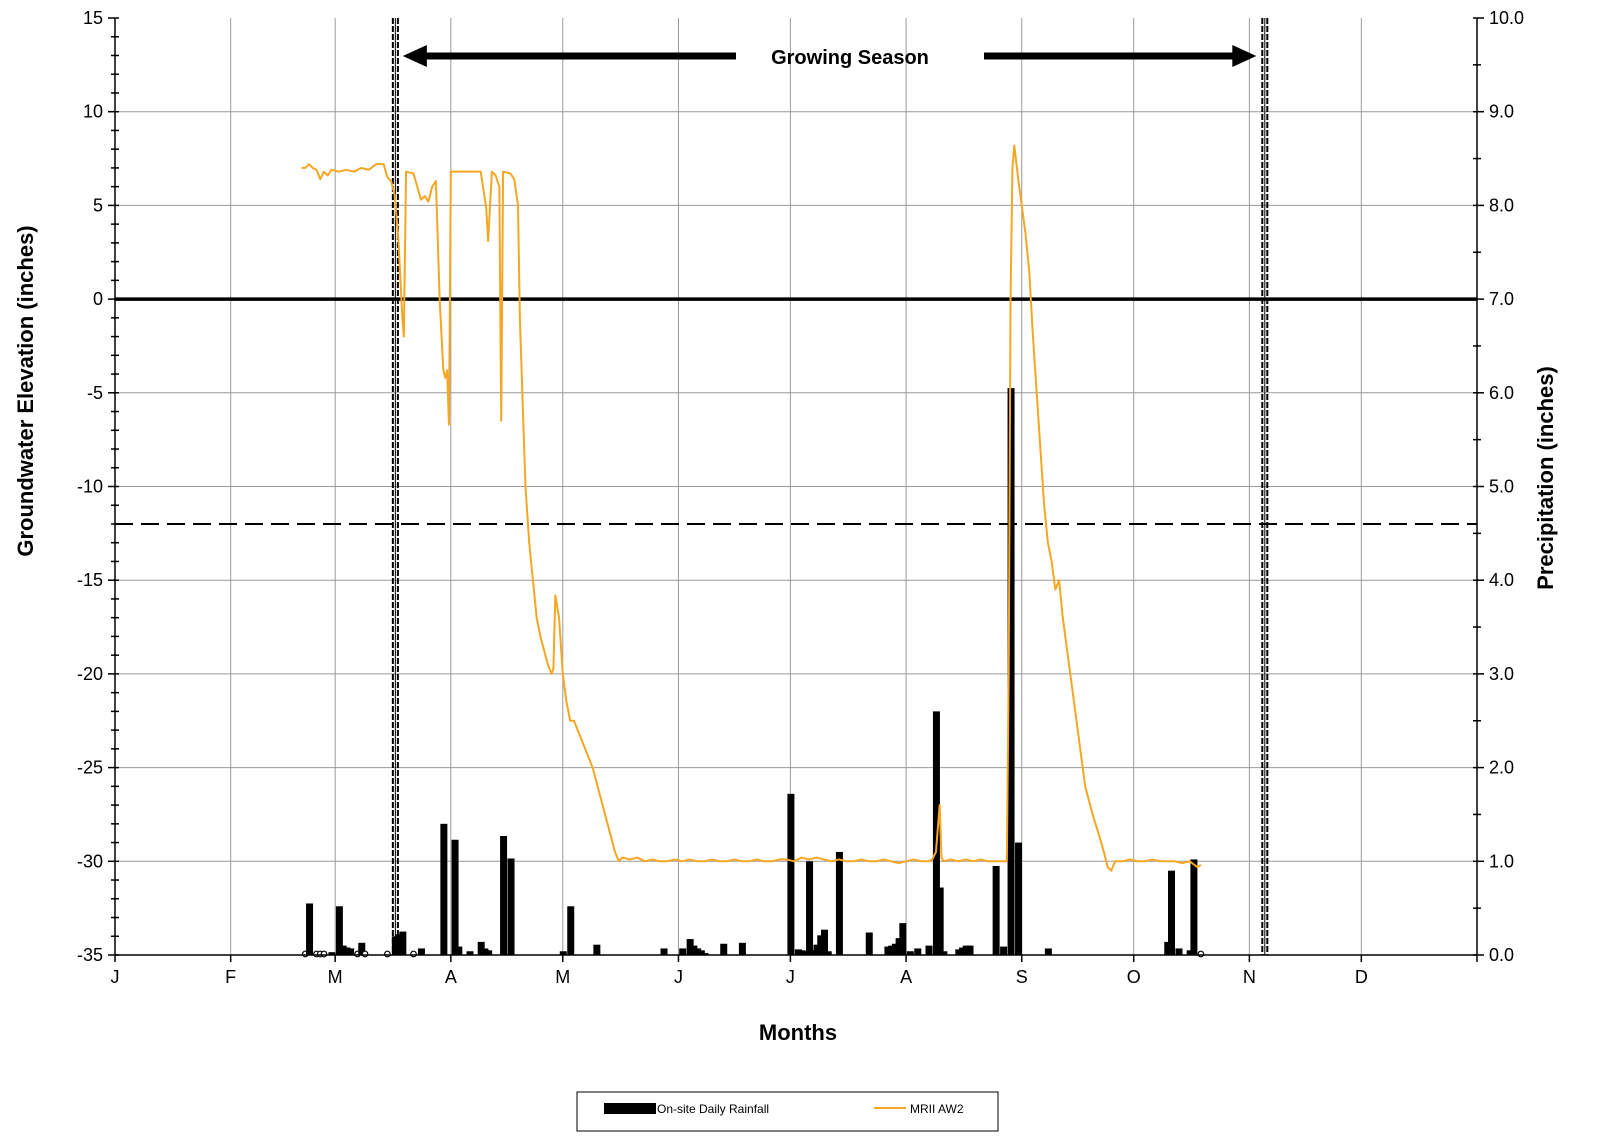 The image size is (1621, 1141). What do you see at coordinates (98, 299) in the screenshot?
I see `left-tick-label: 0` at bounding box center [98, 299].